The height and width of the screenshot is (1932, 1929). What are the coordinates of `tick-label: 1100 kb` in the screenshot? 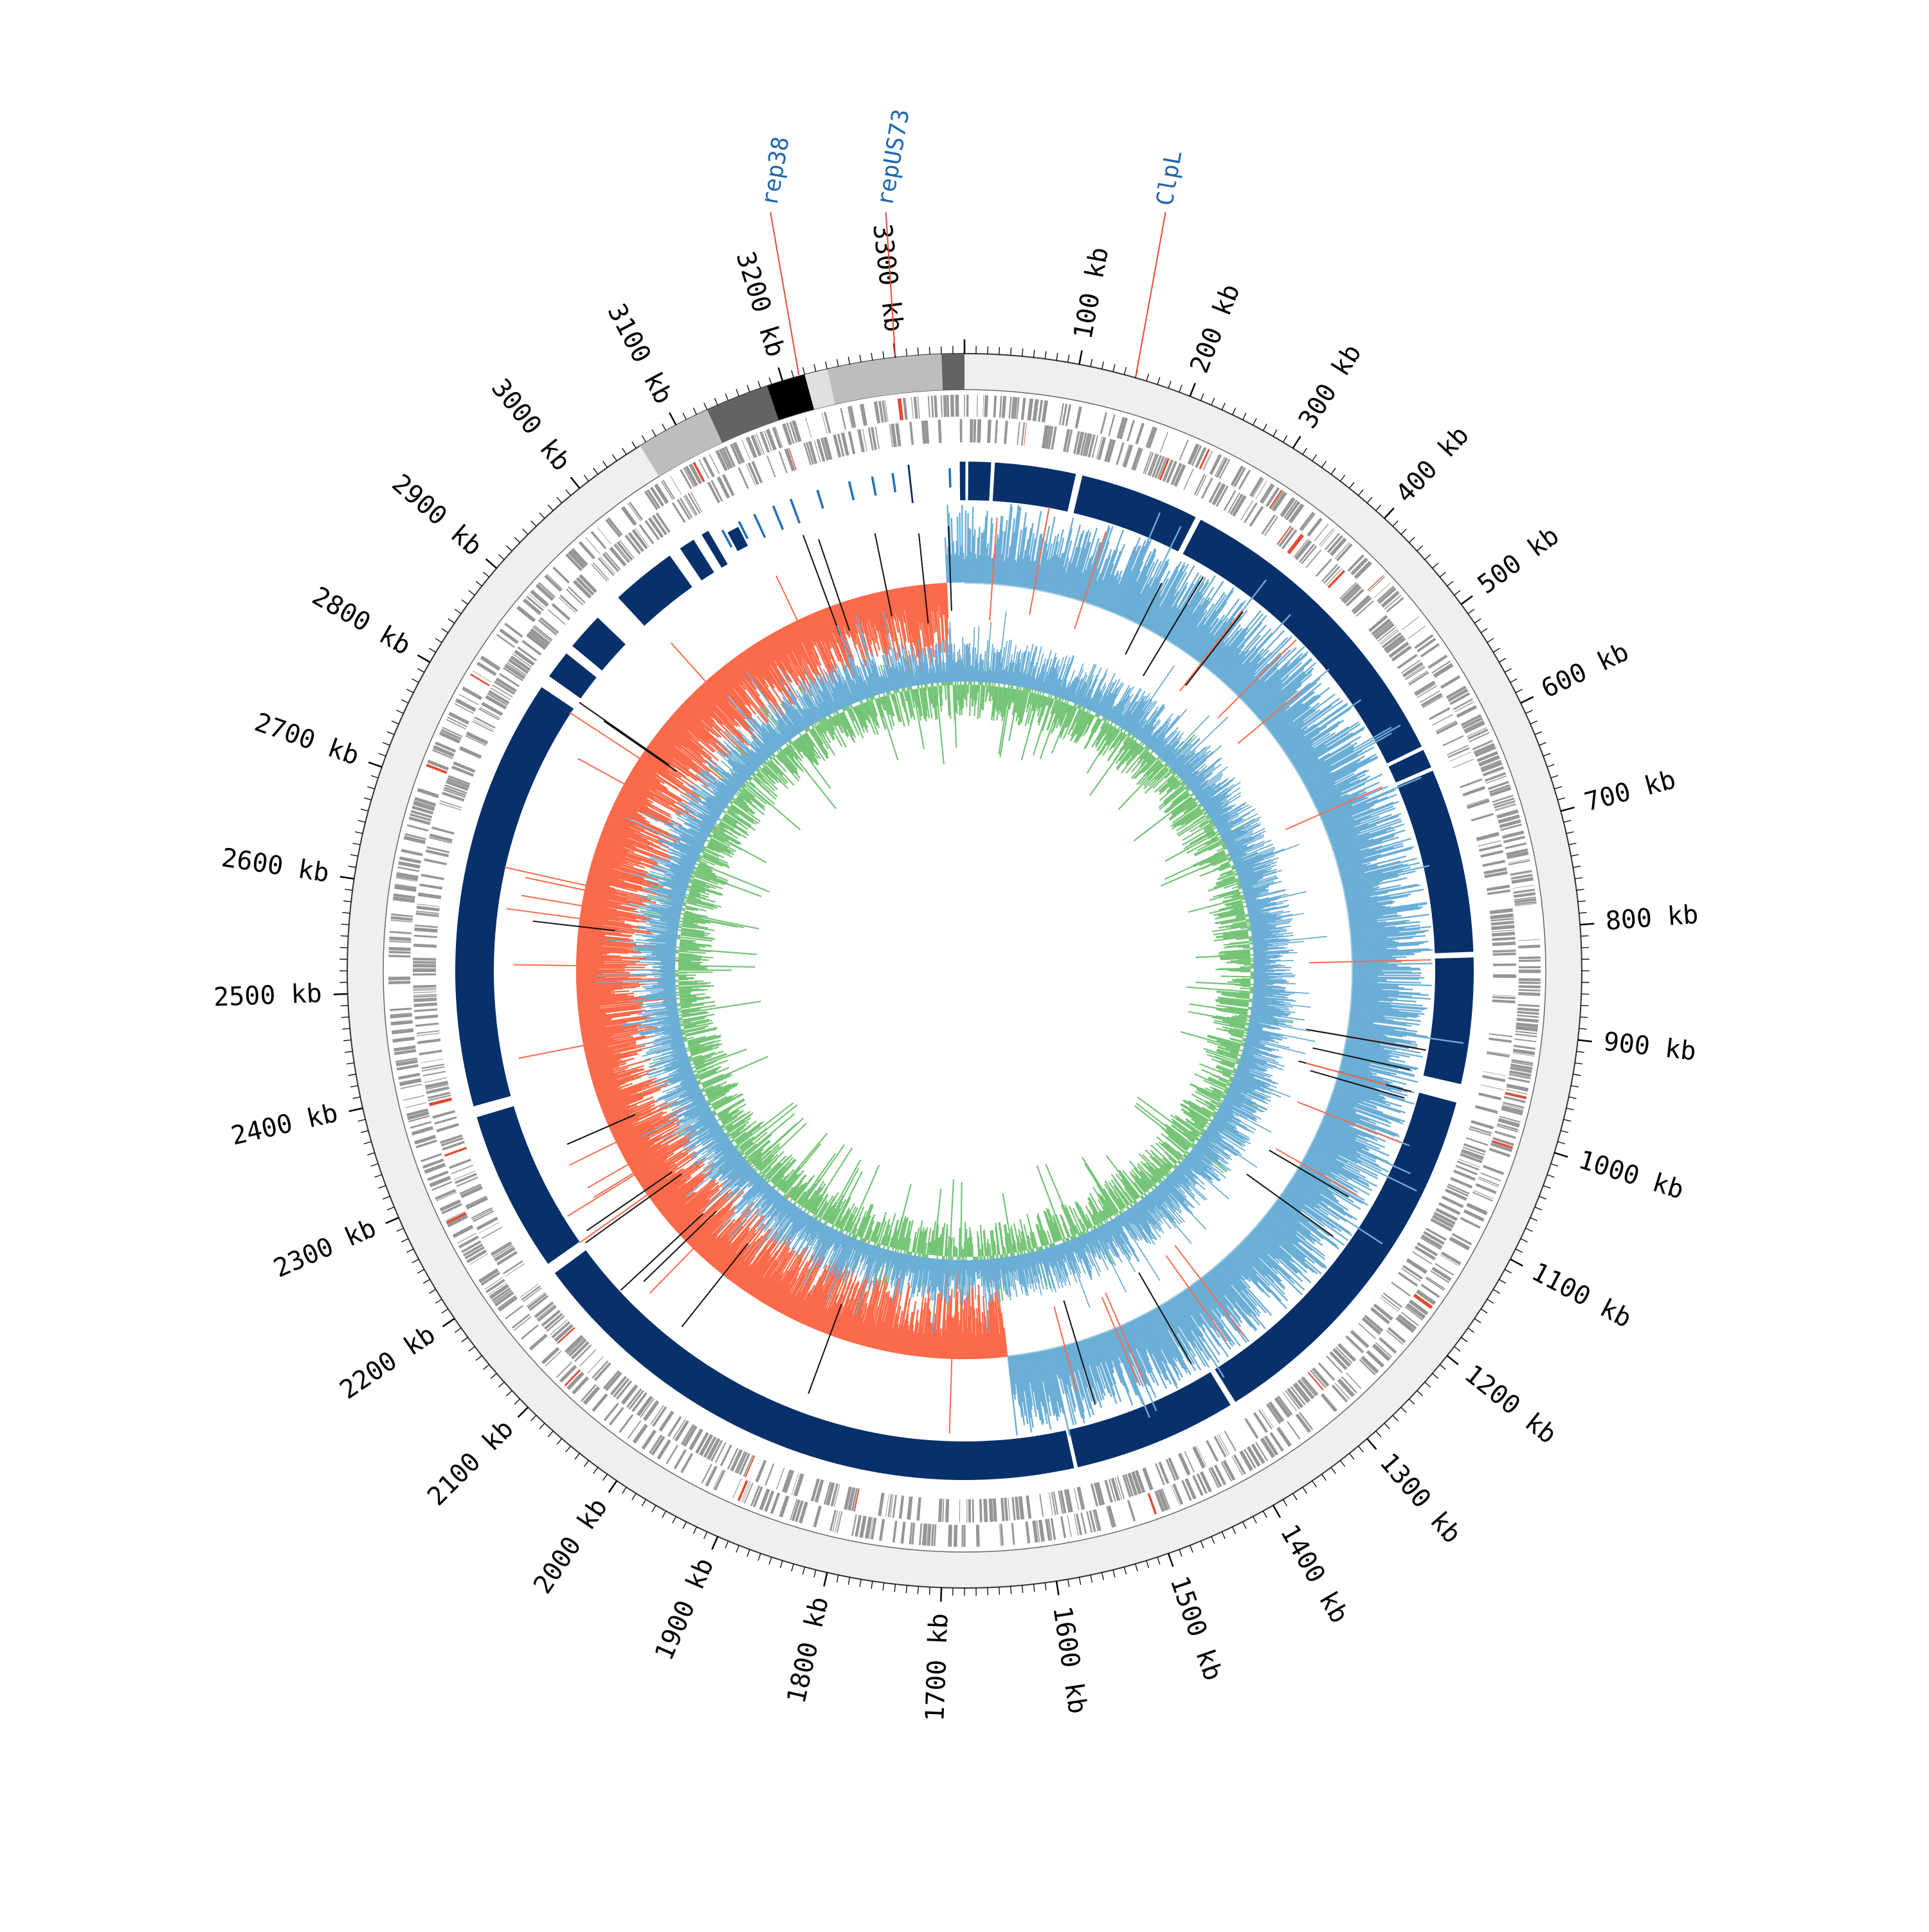 It's located at (1581, 1295).